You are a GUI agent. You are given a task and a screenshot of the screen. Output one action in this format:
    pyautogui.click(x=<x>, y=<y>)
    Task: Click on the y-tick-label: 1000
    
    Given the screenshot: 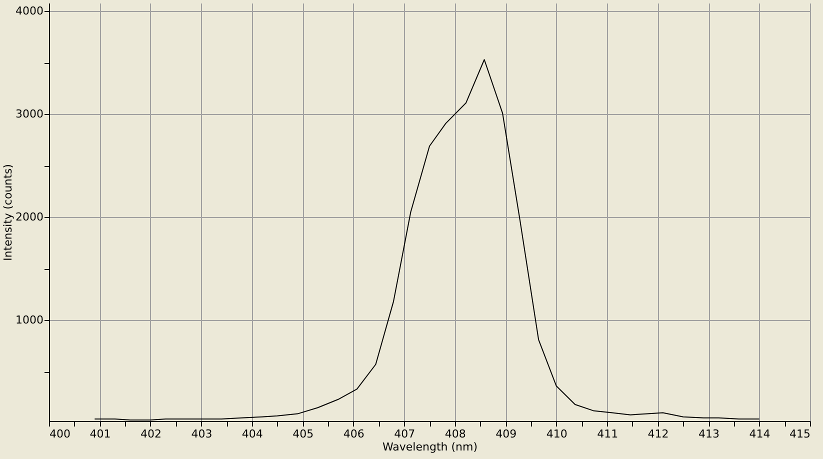 What is the action you would take?
    pyautogui.click(x=30, y=320)
    